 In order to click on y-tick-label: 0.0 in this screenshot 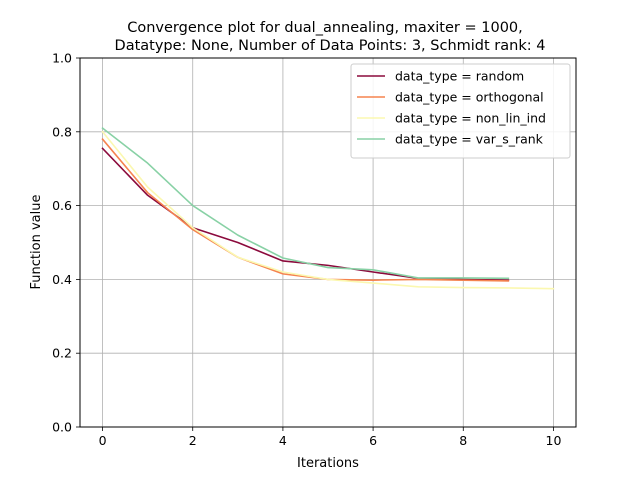, I will do `click(62, 427)`.